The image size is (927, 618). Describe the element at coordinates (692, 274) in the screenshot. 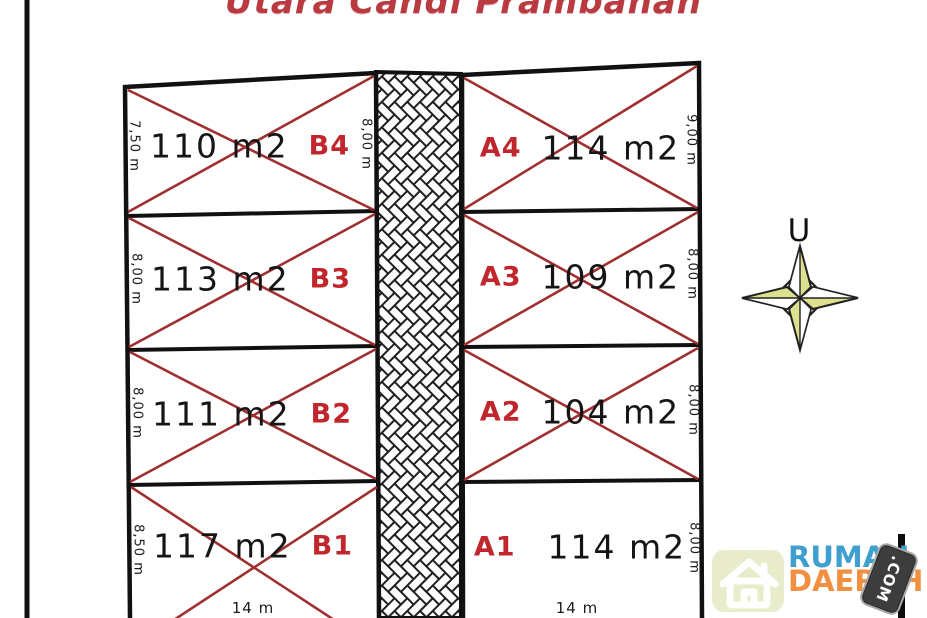

I see `dim-a3-side: 8,00 m` at that location.